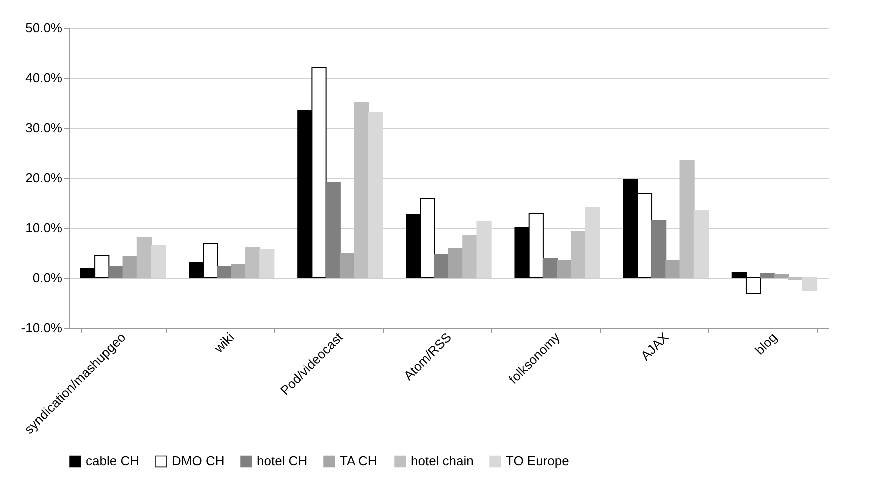 Image resolution: width=886 pixels, height=485 pixels. Describe the element at coordinates (44, 128) in the screenshot. I see `y-tick-label: 30.0%` at that location.